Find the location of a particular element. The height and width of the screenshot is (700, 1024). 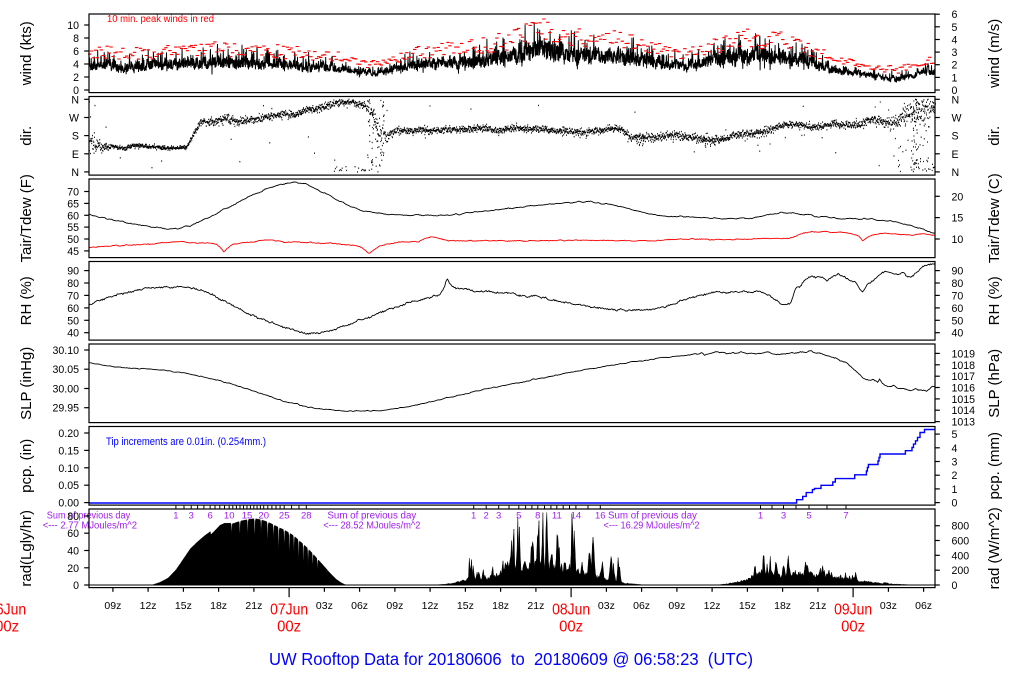

svg-text: wind (m/s) is located at coordinates (994, 54).